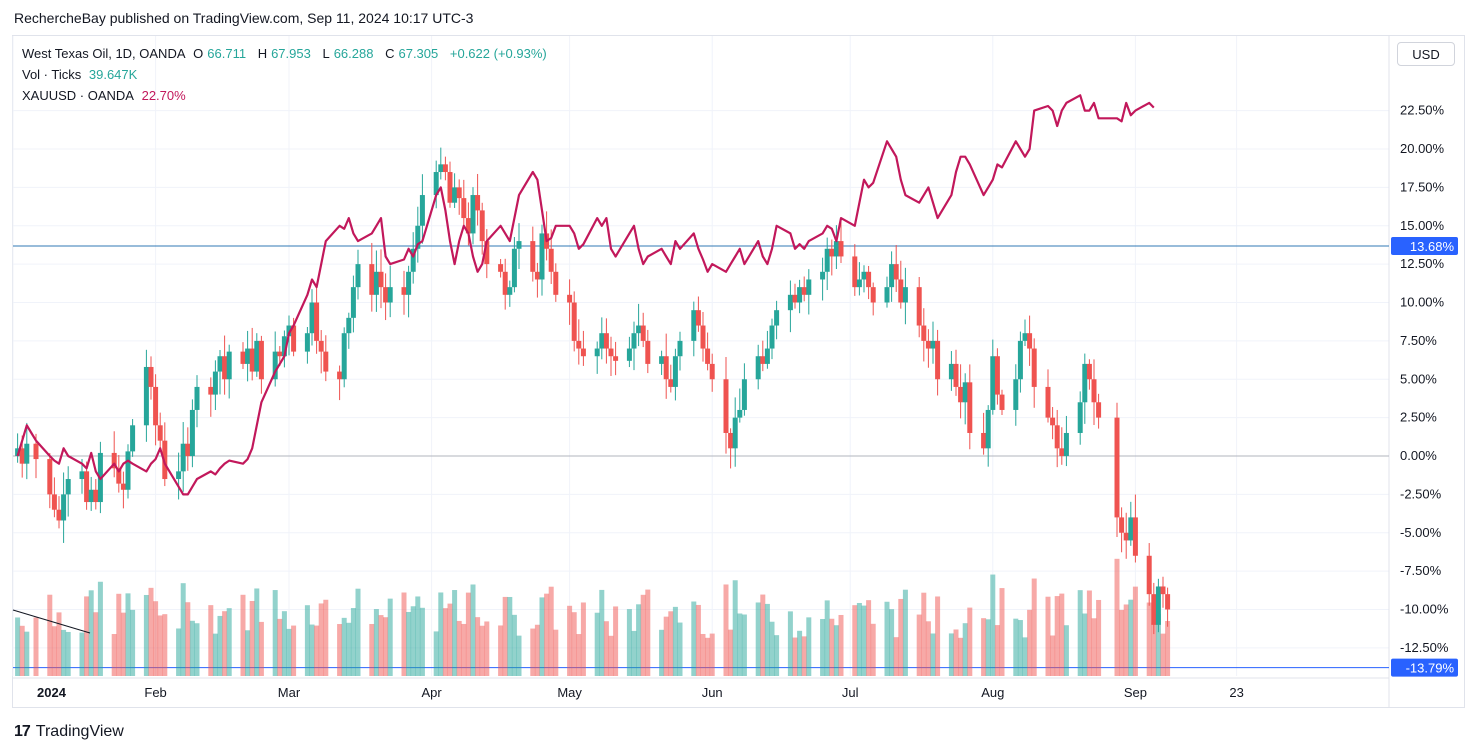  Describe the element at coordinates (1426, 54) in the screenshot. I see `currency-button: USD` at that location.